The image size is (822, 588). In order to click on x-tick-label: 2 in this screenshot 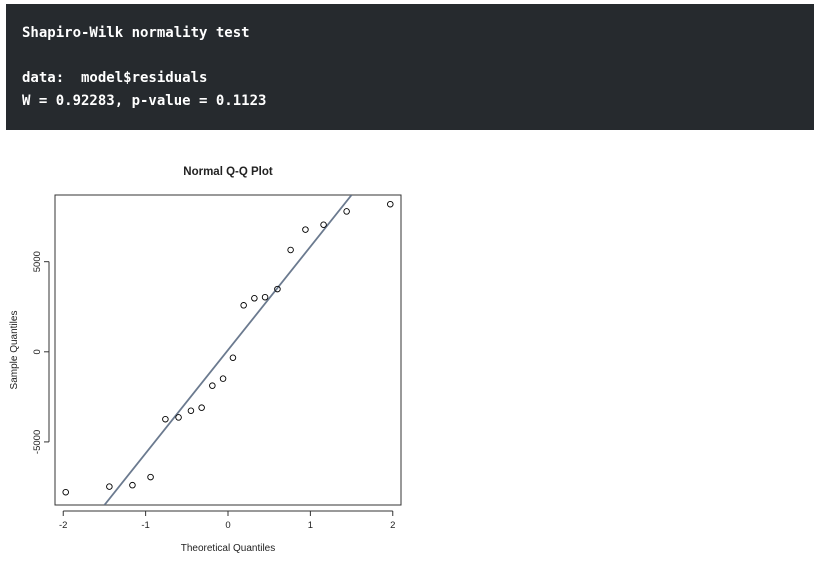, I will do `click(392, 525)`.